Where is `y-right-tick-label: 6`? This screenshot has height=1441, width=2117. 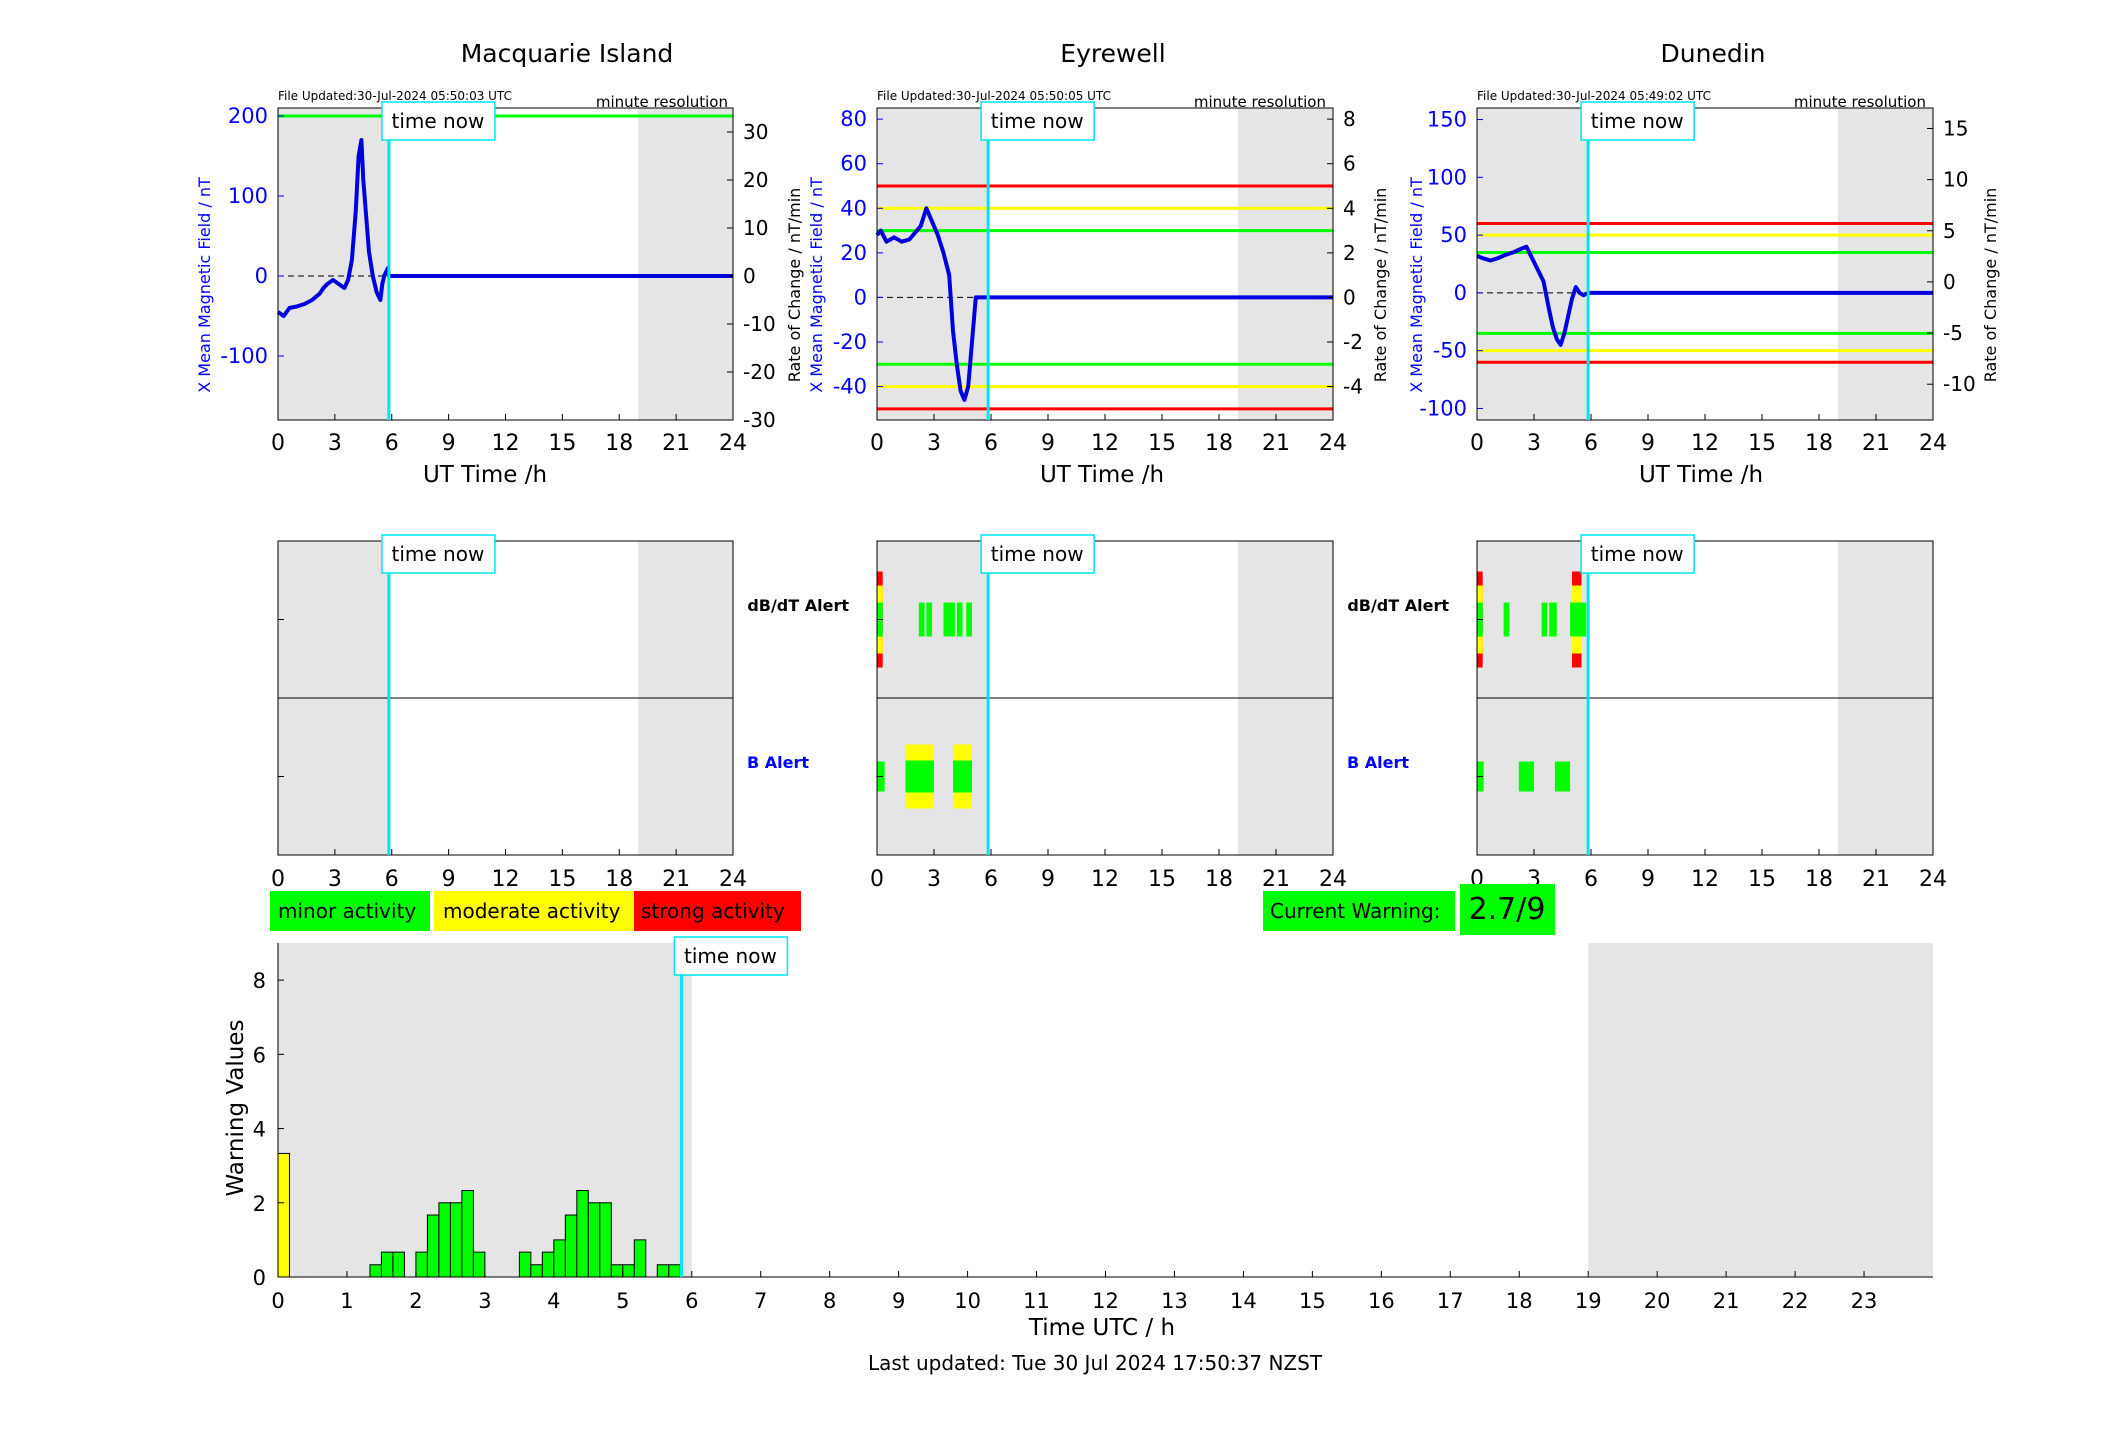 y-right-tick-label: 6 is located at coordinates (1349, 164).